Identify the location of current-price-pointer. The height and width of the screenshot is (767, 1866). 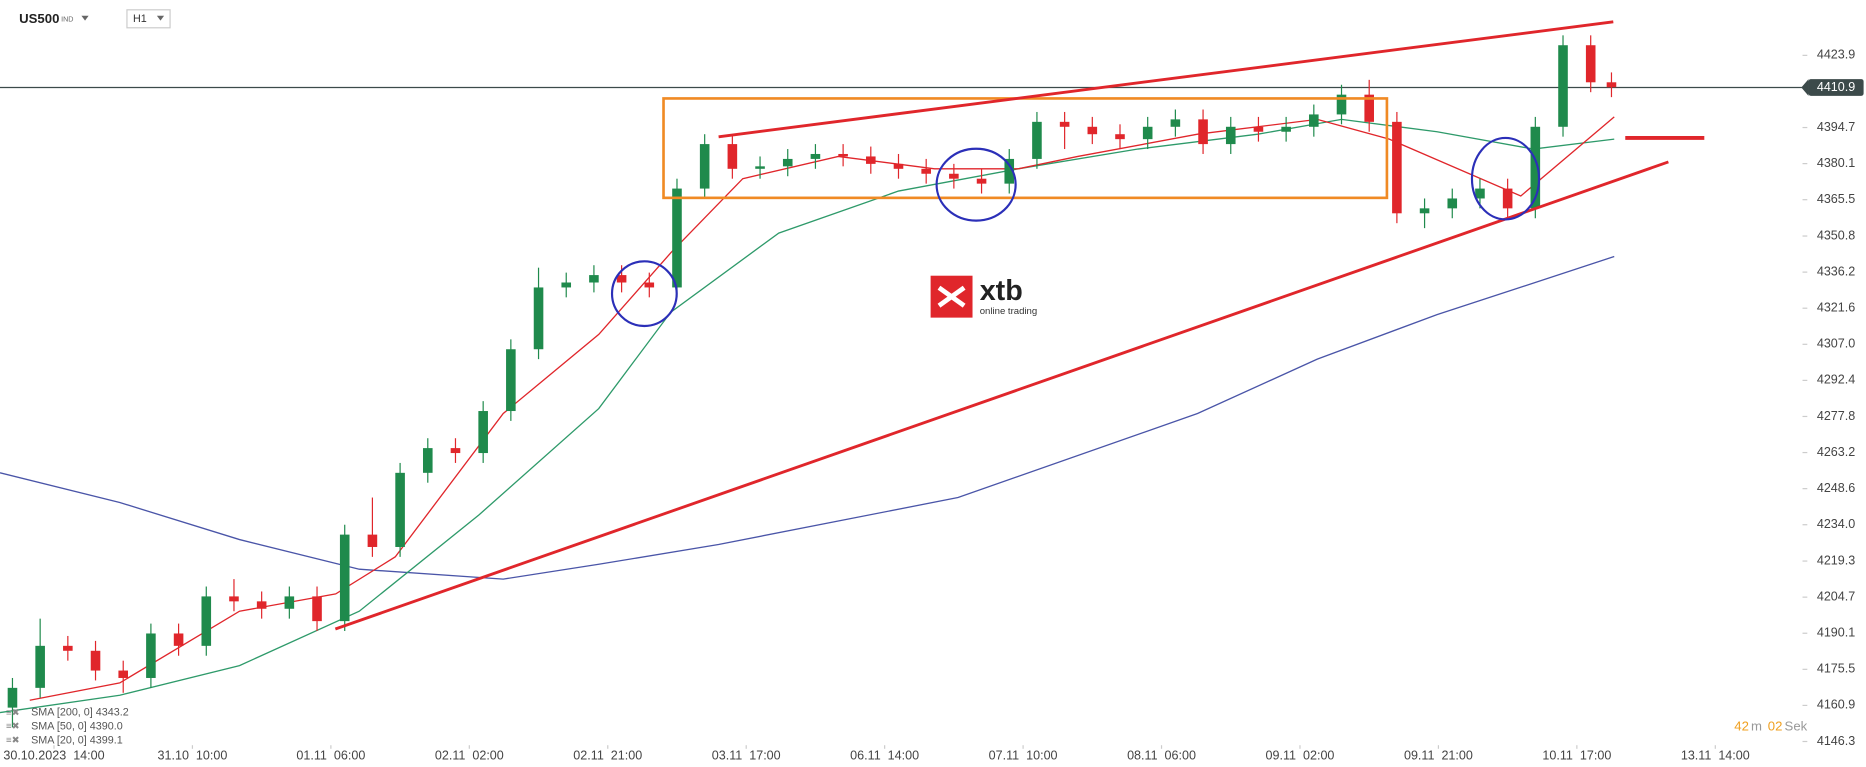
(1805, 87).